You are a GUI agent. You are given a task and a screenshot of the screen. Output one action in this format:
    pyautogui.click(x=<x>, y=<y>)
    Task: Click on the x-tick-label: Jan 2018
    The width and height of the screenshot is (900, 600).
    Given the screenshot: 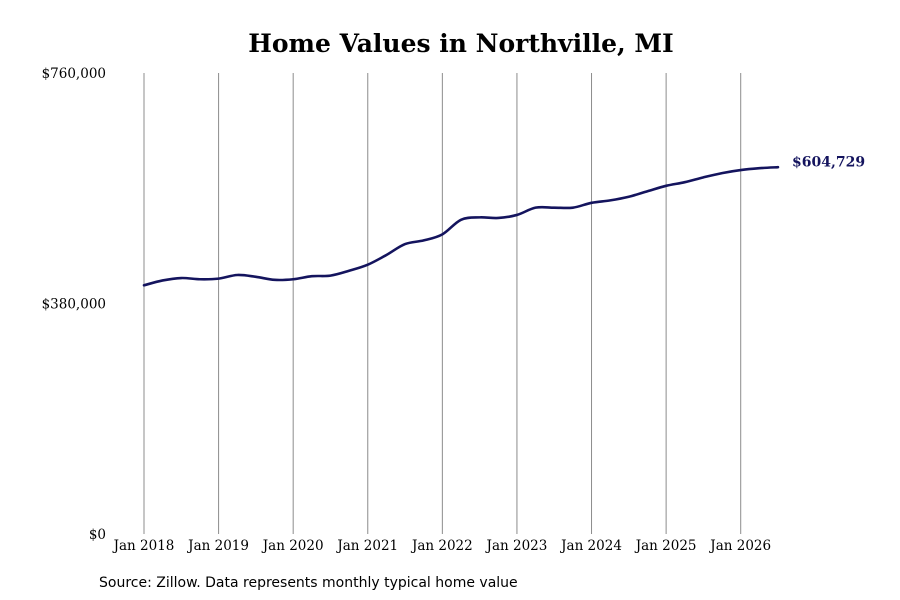 What is the action you would take?
    pyautogui.click(x=143, y=546)
    